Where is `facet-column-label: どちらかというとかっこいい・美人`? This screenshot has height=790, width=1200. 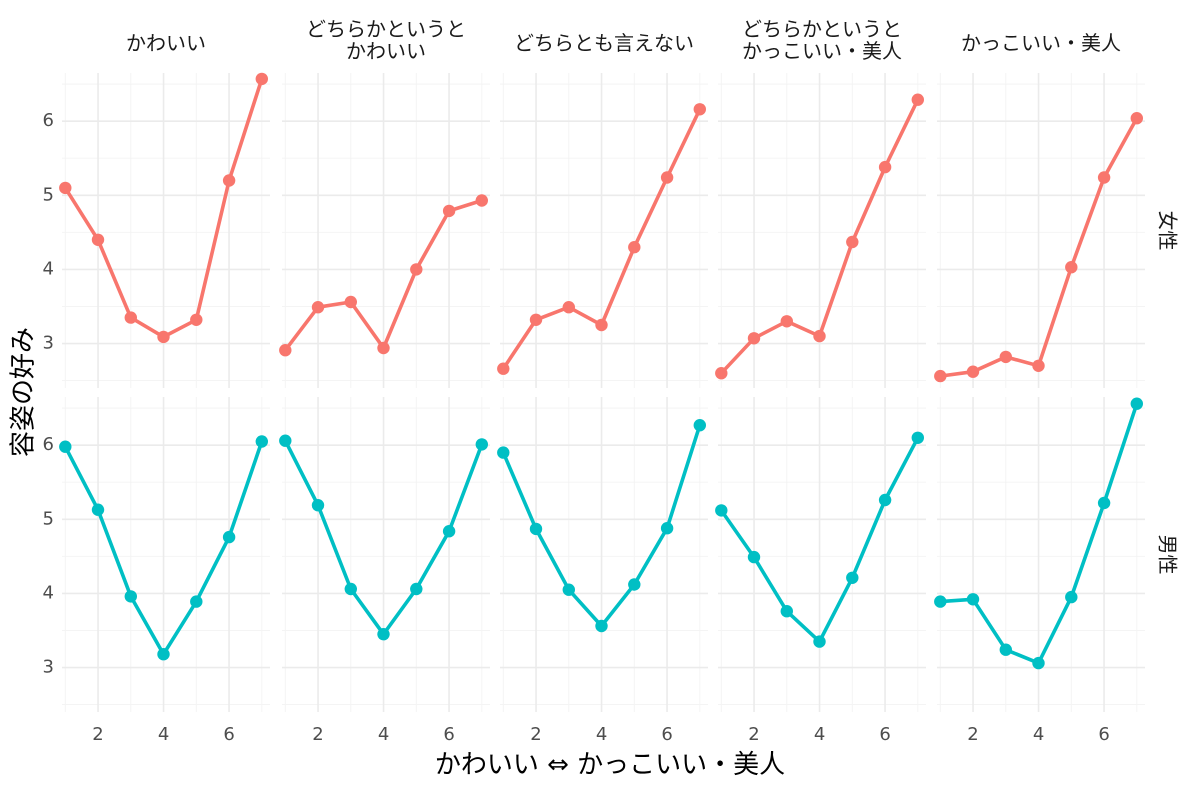
facet-column-label: どちらかというとかっこいい・美人 is located at coordinates (822, 40).